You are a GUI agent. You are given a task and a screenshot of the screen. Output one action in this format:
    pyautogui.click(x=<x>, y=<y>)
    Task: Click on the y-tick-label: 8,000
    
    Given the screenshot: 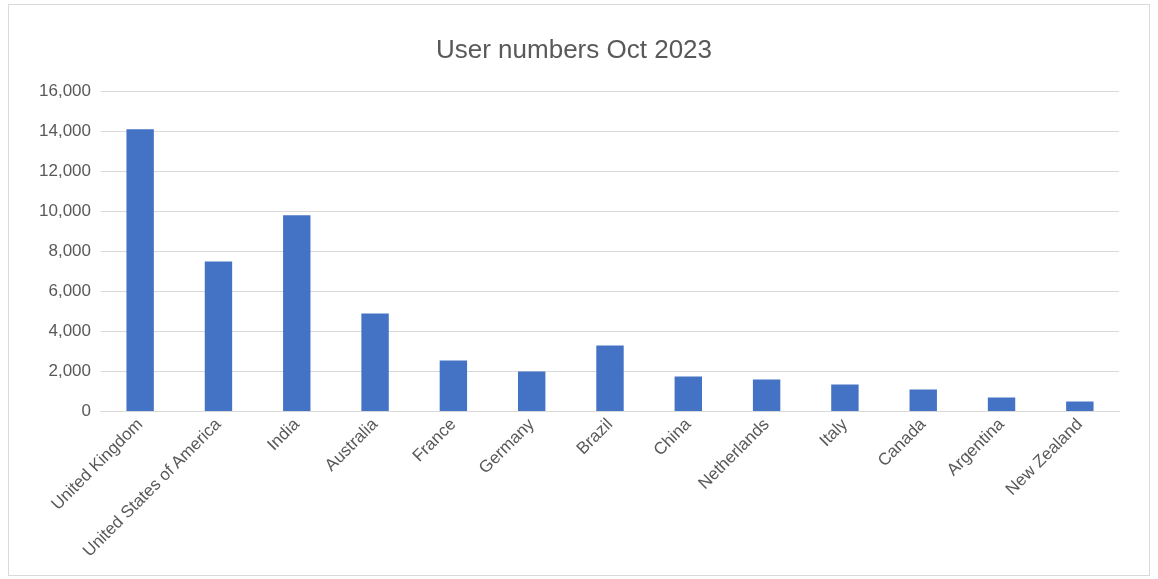 What is the action you would take?
    pyautogui.click(x=69, y=251)
    